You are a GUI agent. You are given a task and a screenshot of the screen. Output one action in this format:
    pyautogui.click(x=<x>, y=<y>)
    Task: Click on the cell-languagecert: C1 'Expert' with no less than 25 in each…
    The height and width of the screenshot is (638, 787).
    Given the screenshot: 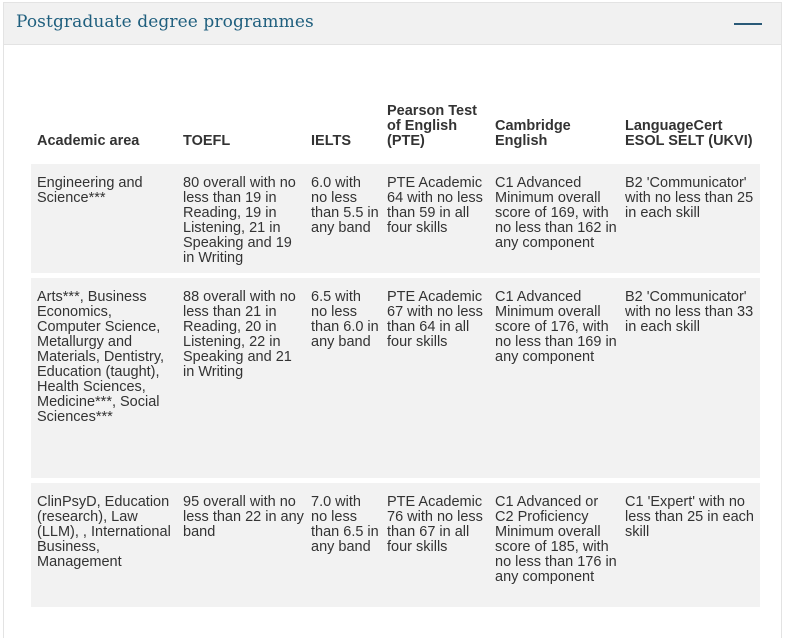 What is the action you would take?
    pyautogui.click(x=689, y=545)
    